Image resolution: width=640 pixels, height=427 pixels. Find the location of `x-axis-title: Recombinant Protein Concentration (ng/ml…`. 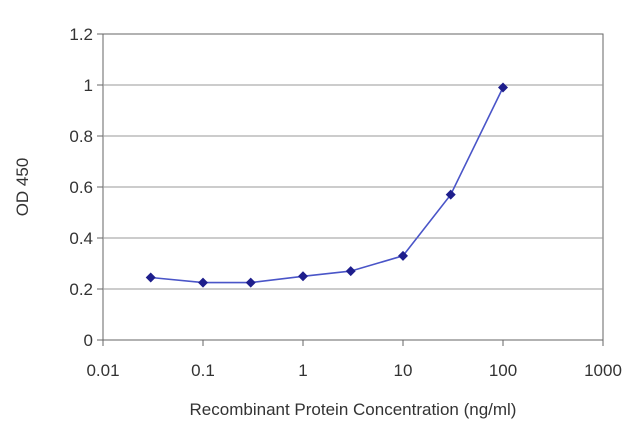

x-axis-title: Recombinant Protein Concentration (ng/ml… is located at coordinates (353, 409).